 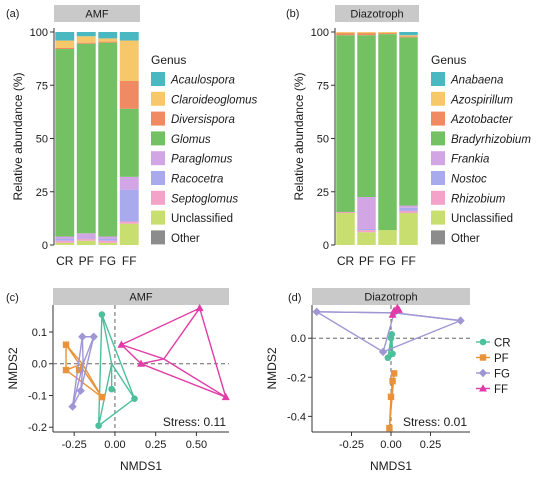 I want to click on bar-segment-CR-Acaulospora, so click(x=65, y=36).